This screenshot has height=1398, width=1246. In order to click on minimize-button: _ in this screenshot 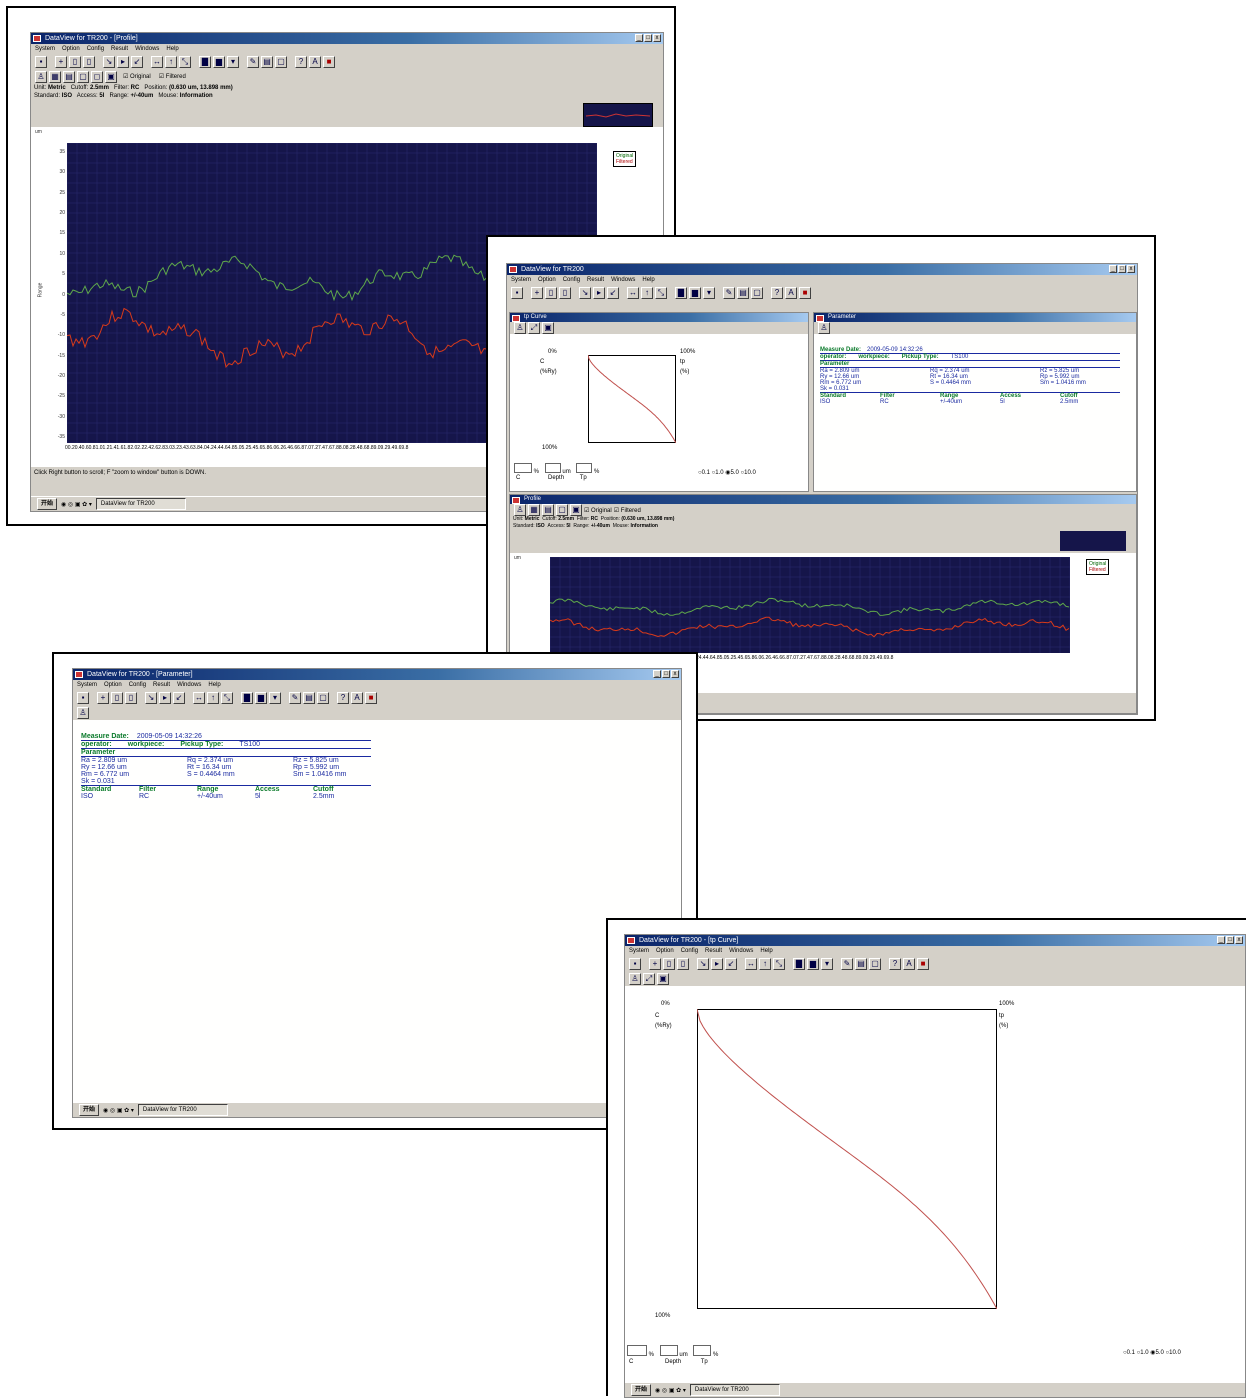, I will do `click(639, 38)`.